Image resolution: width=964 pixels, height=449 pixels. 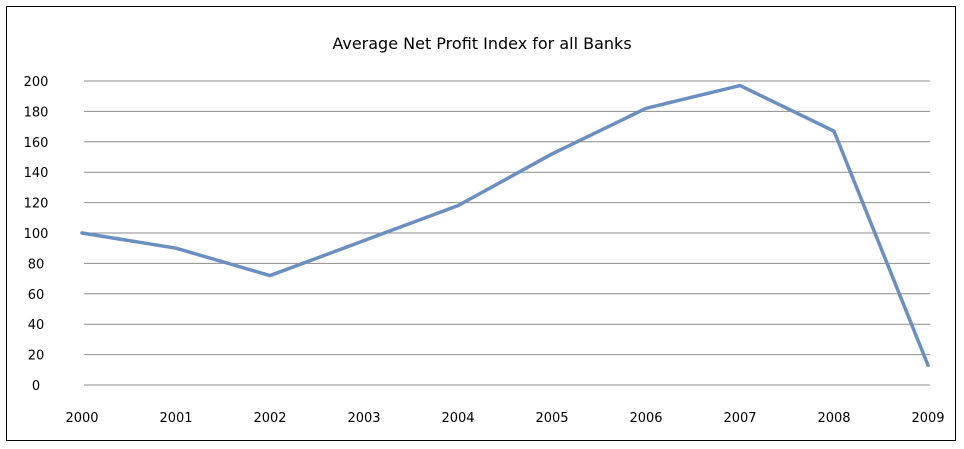 I want to click on data-point-2001, so click(x=176, y=248).